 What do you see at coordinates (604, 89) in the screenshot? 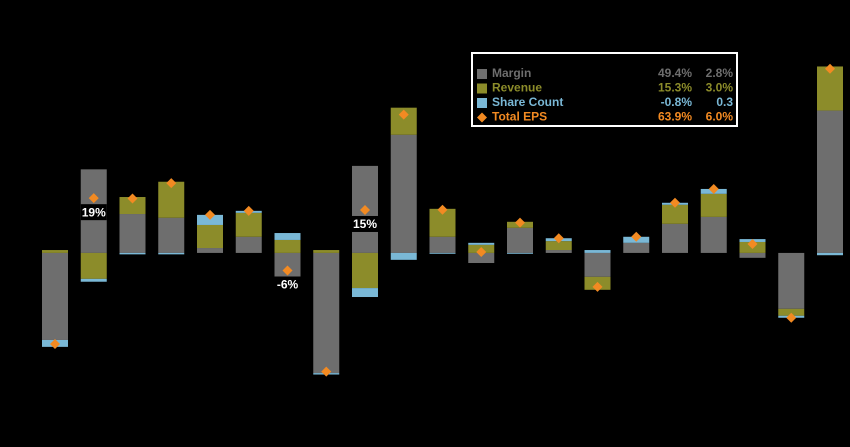
I see `legend-box` at bounding box center [604, 89].